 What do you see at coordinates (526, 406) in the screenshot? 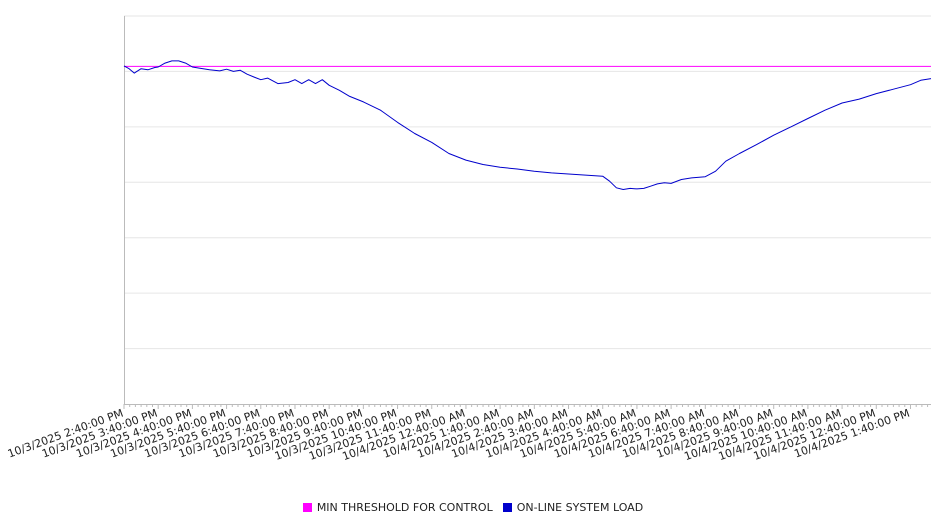
I see `x-axis-minor-ticks` at bounding box center [526, 406].